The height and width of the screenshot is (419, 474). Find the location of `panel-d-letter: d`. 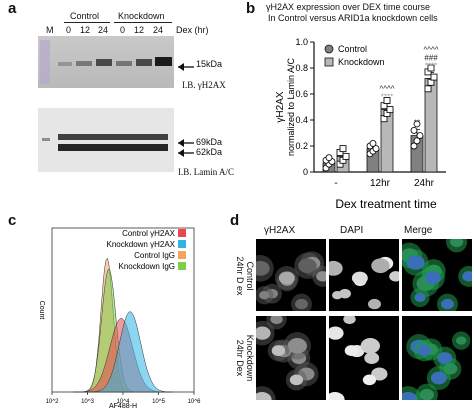

panel-d-letter: d is located at coordinates (235, 220).